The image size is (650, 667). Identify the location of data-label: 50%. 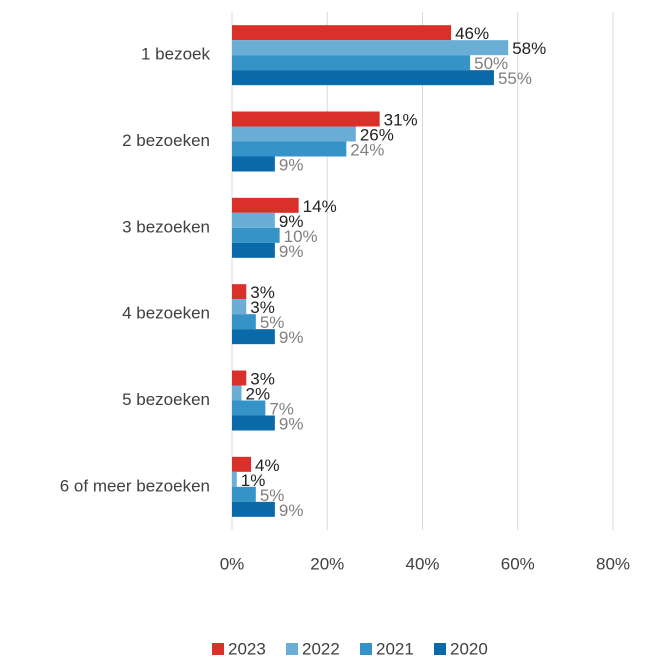
(491, 63).